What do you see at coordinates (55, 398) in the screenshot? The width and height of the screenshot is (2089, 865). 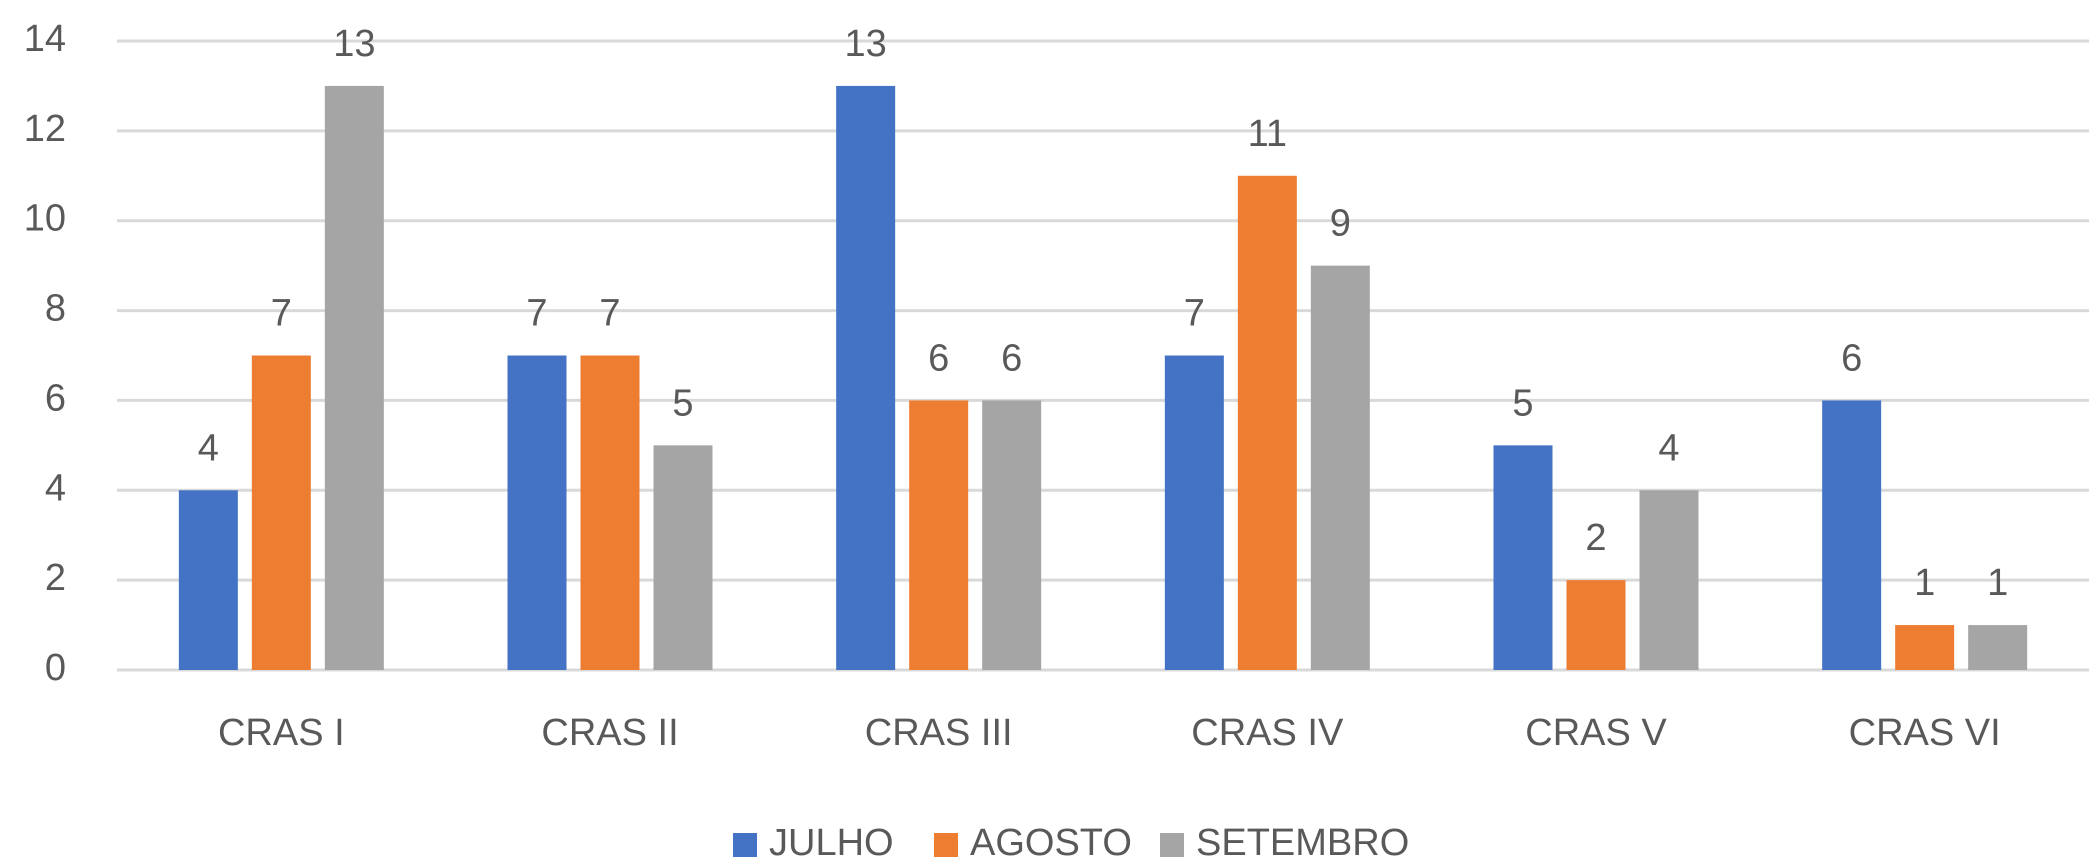 I see `y-tick-label: 6` at bounding box center [55, 398].